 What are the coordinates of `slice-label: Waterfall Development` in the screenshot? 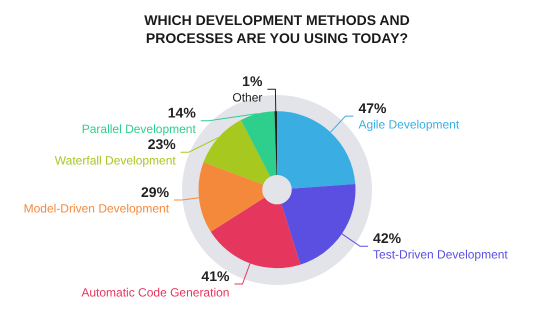 It's located at (115, 161).